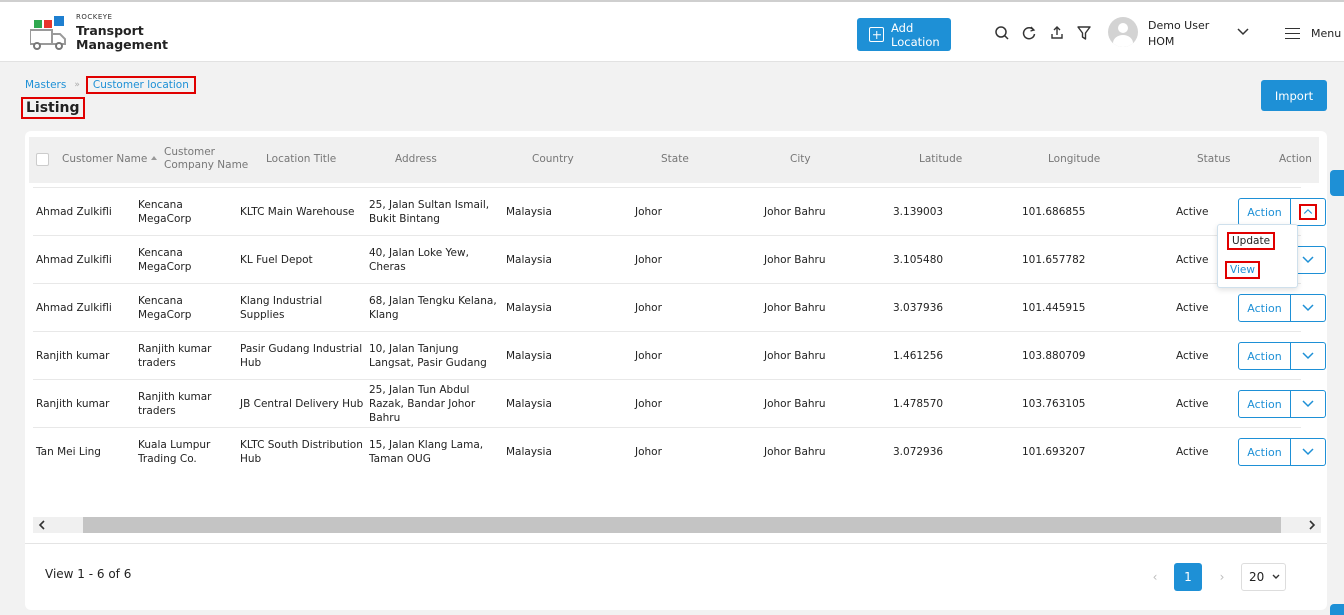 Image resolution: width=1344 pixels, height=615 pixels. Describe the element at coordinates (154, 158) in the screenshot. I see `sort-icon` at that location.